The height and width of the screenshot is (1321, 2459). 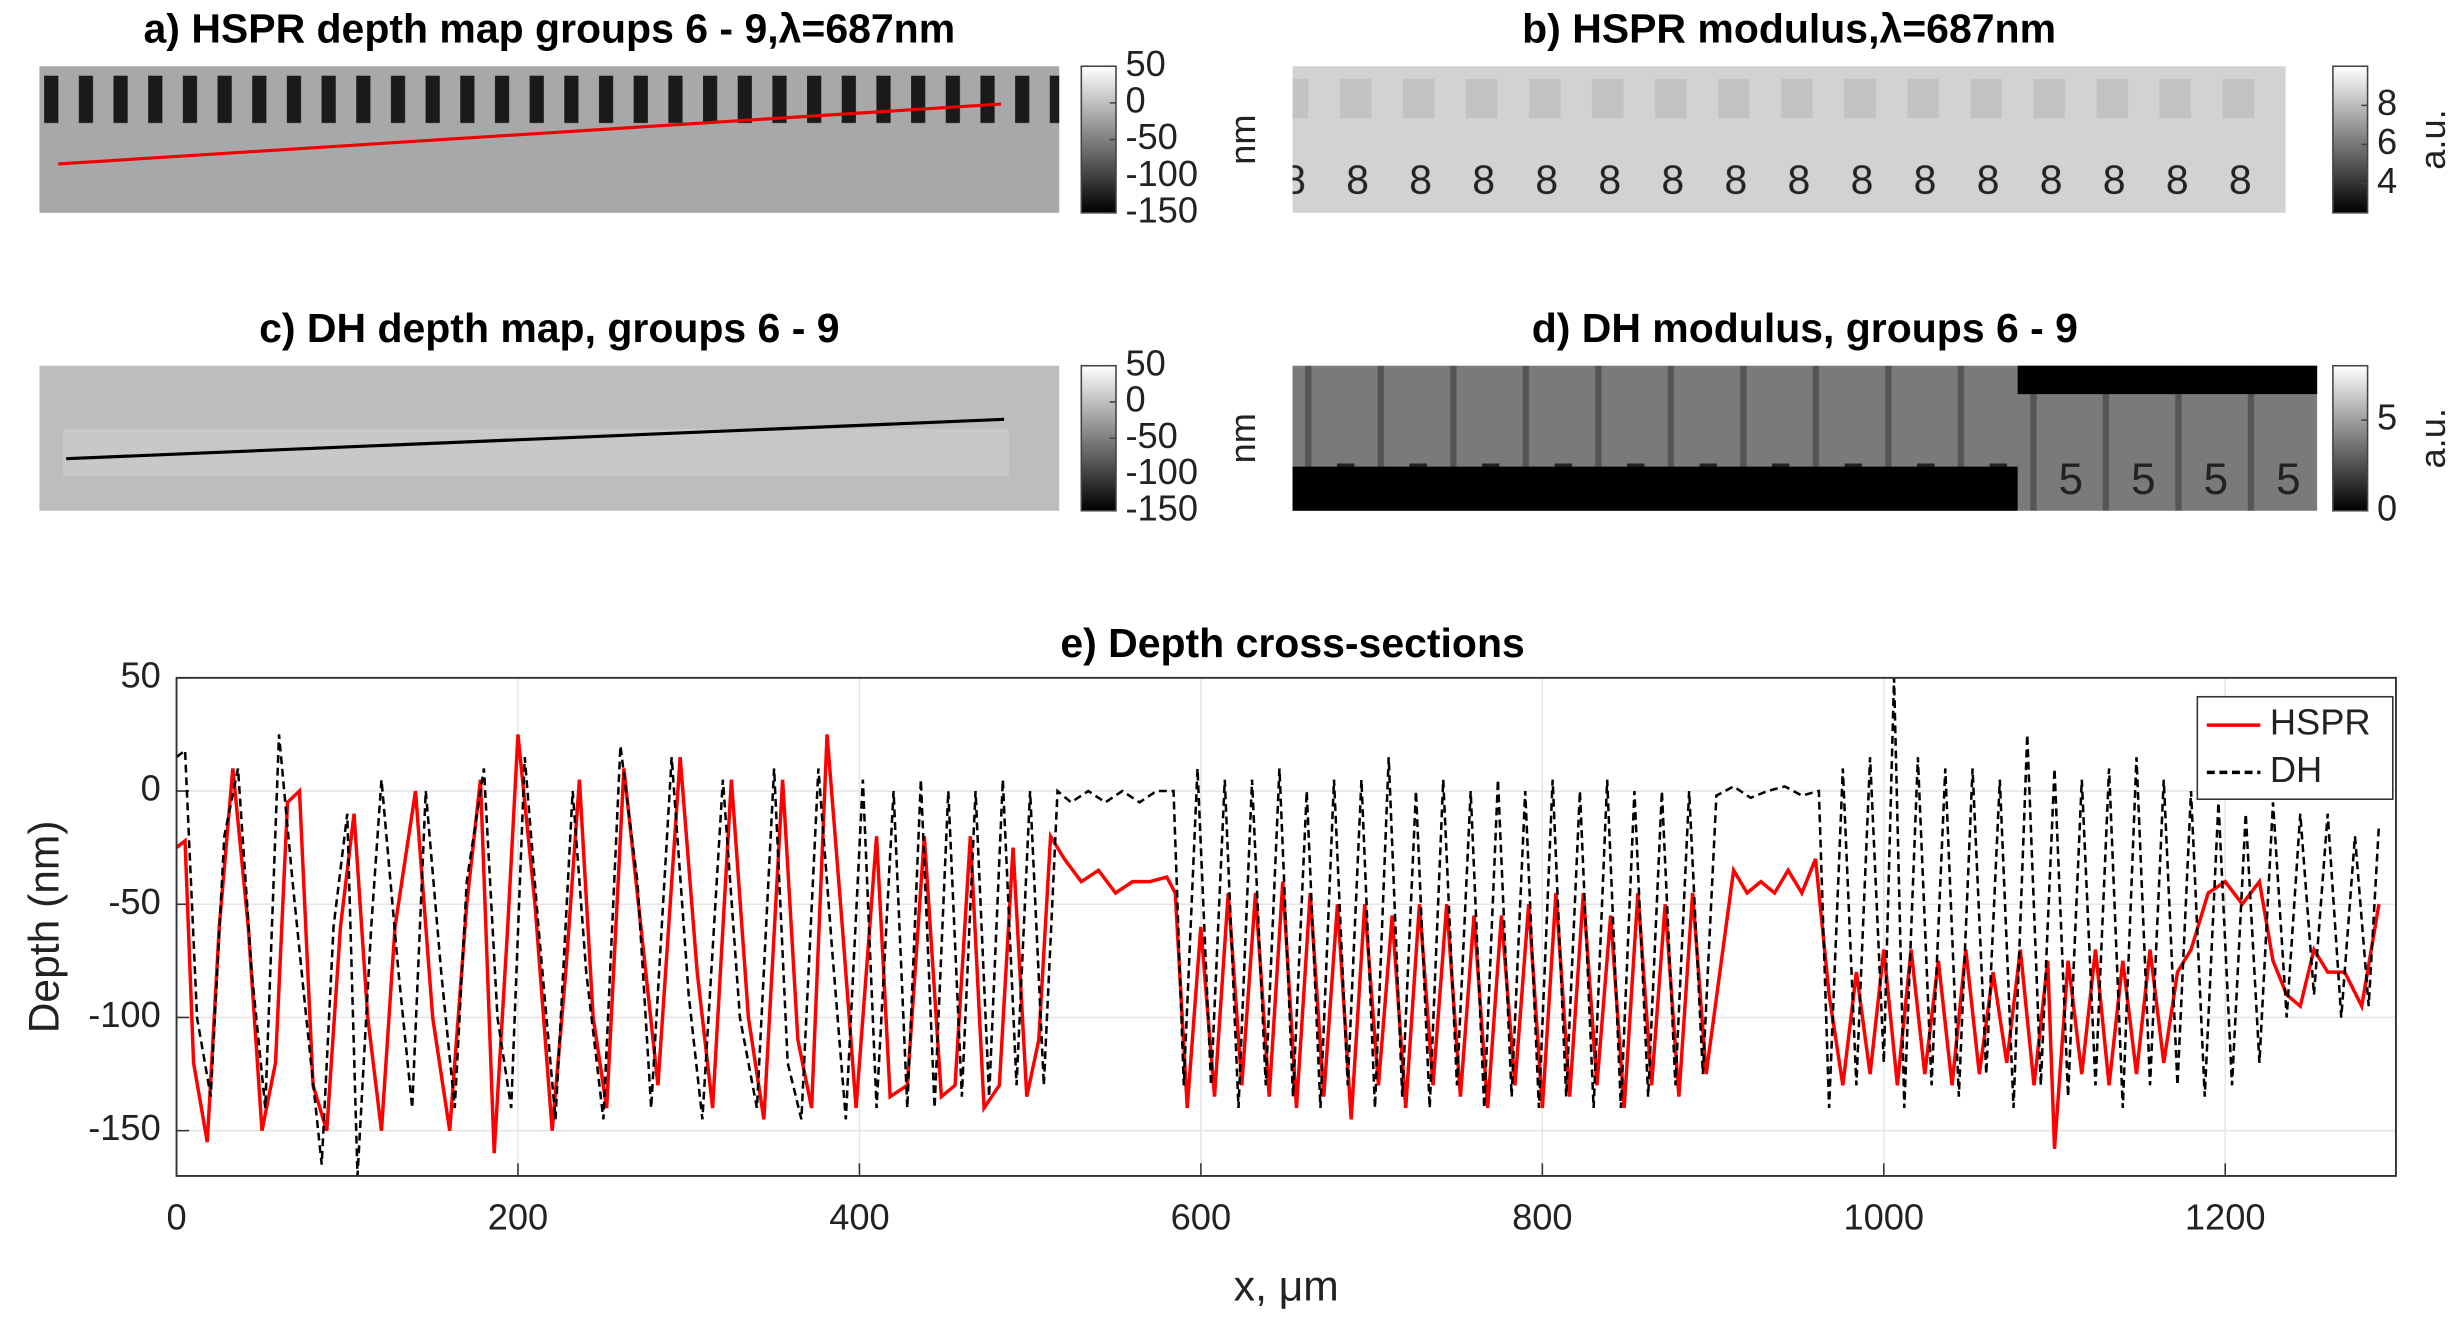 What do you see at coordinates (1805, 438) in the screenshot?
I see `image-d` at bounding box center [1805, 438].